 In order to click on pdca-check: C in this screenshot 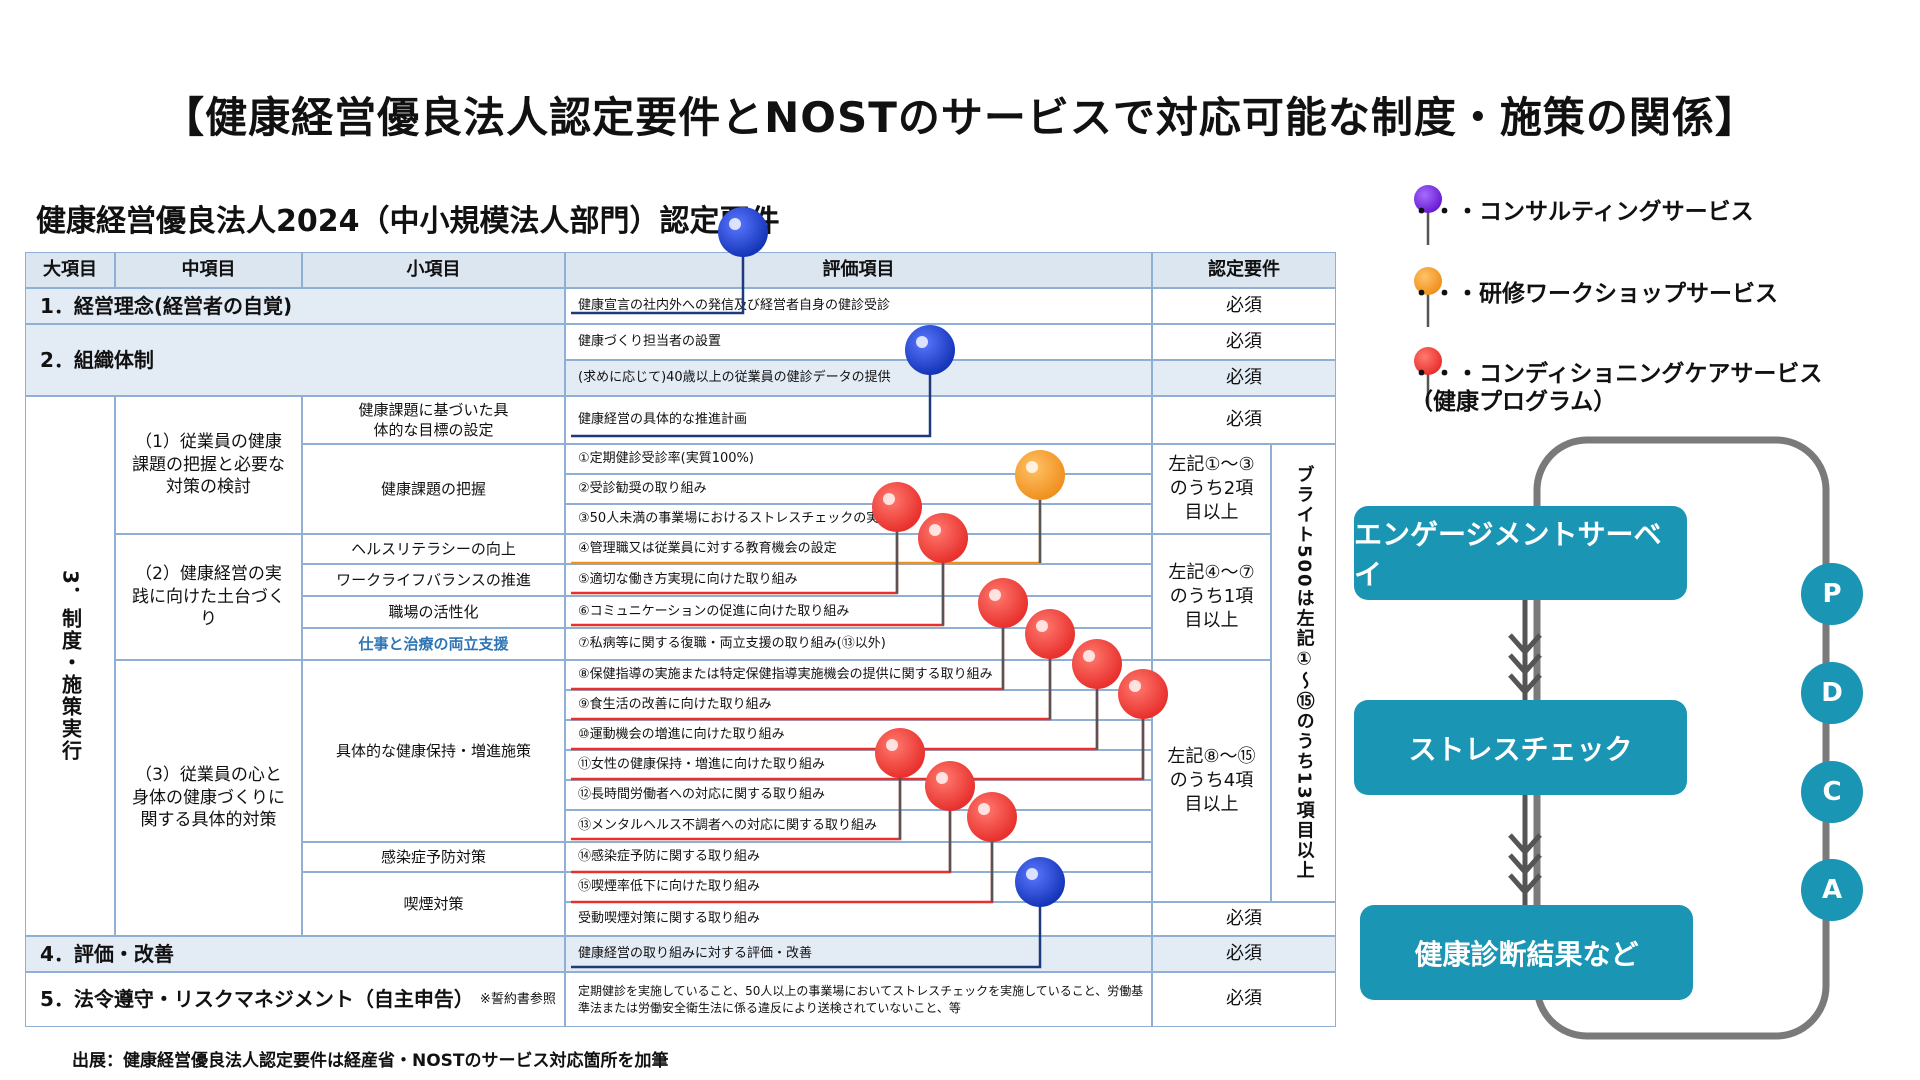, I will do `click(1832, 792)`.